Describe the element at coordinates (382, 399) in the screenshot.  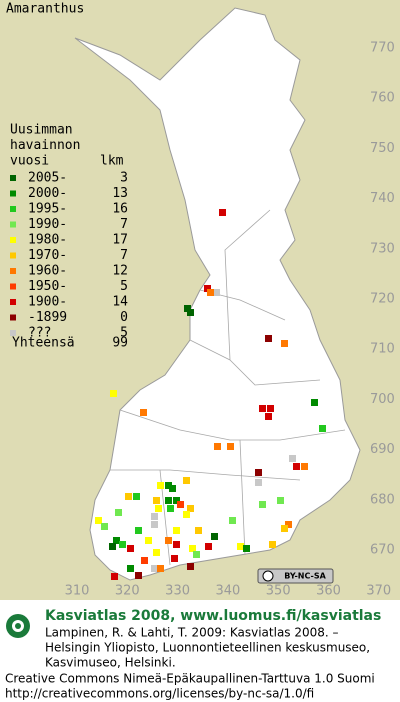
I see `northing-label: 700` at that location.